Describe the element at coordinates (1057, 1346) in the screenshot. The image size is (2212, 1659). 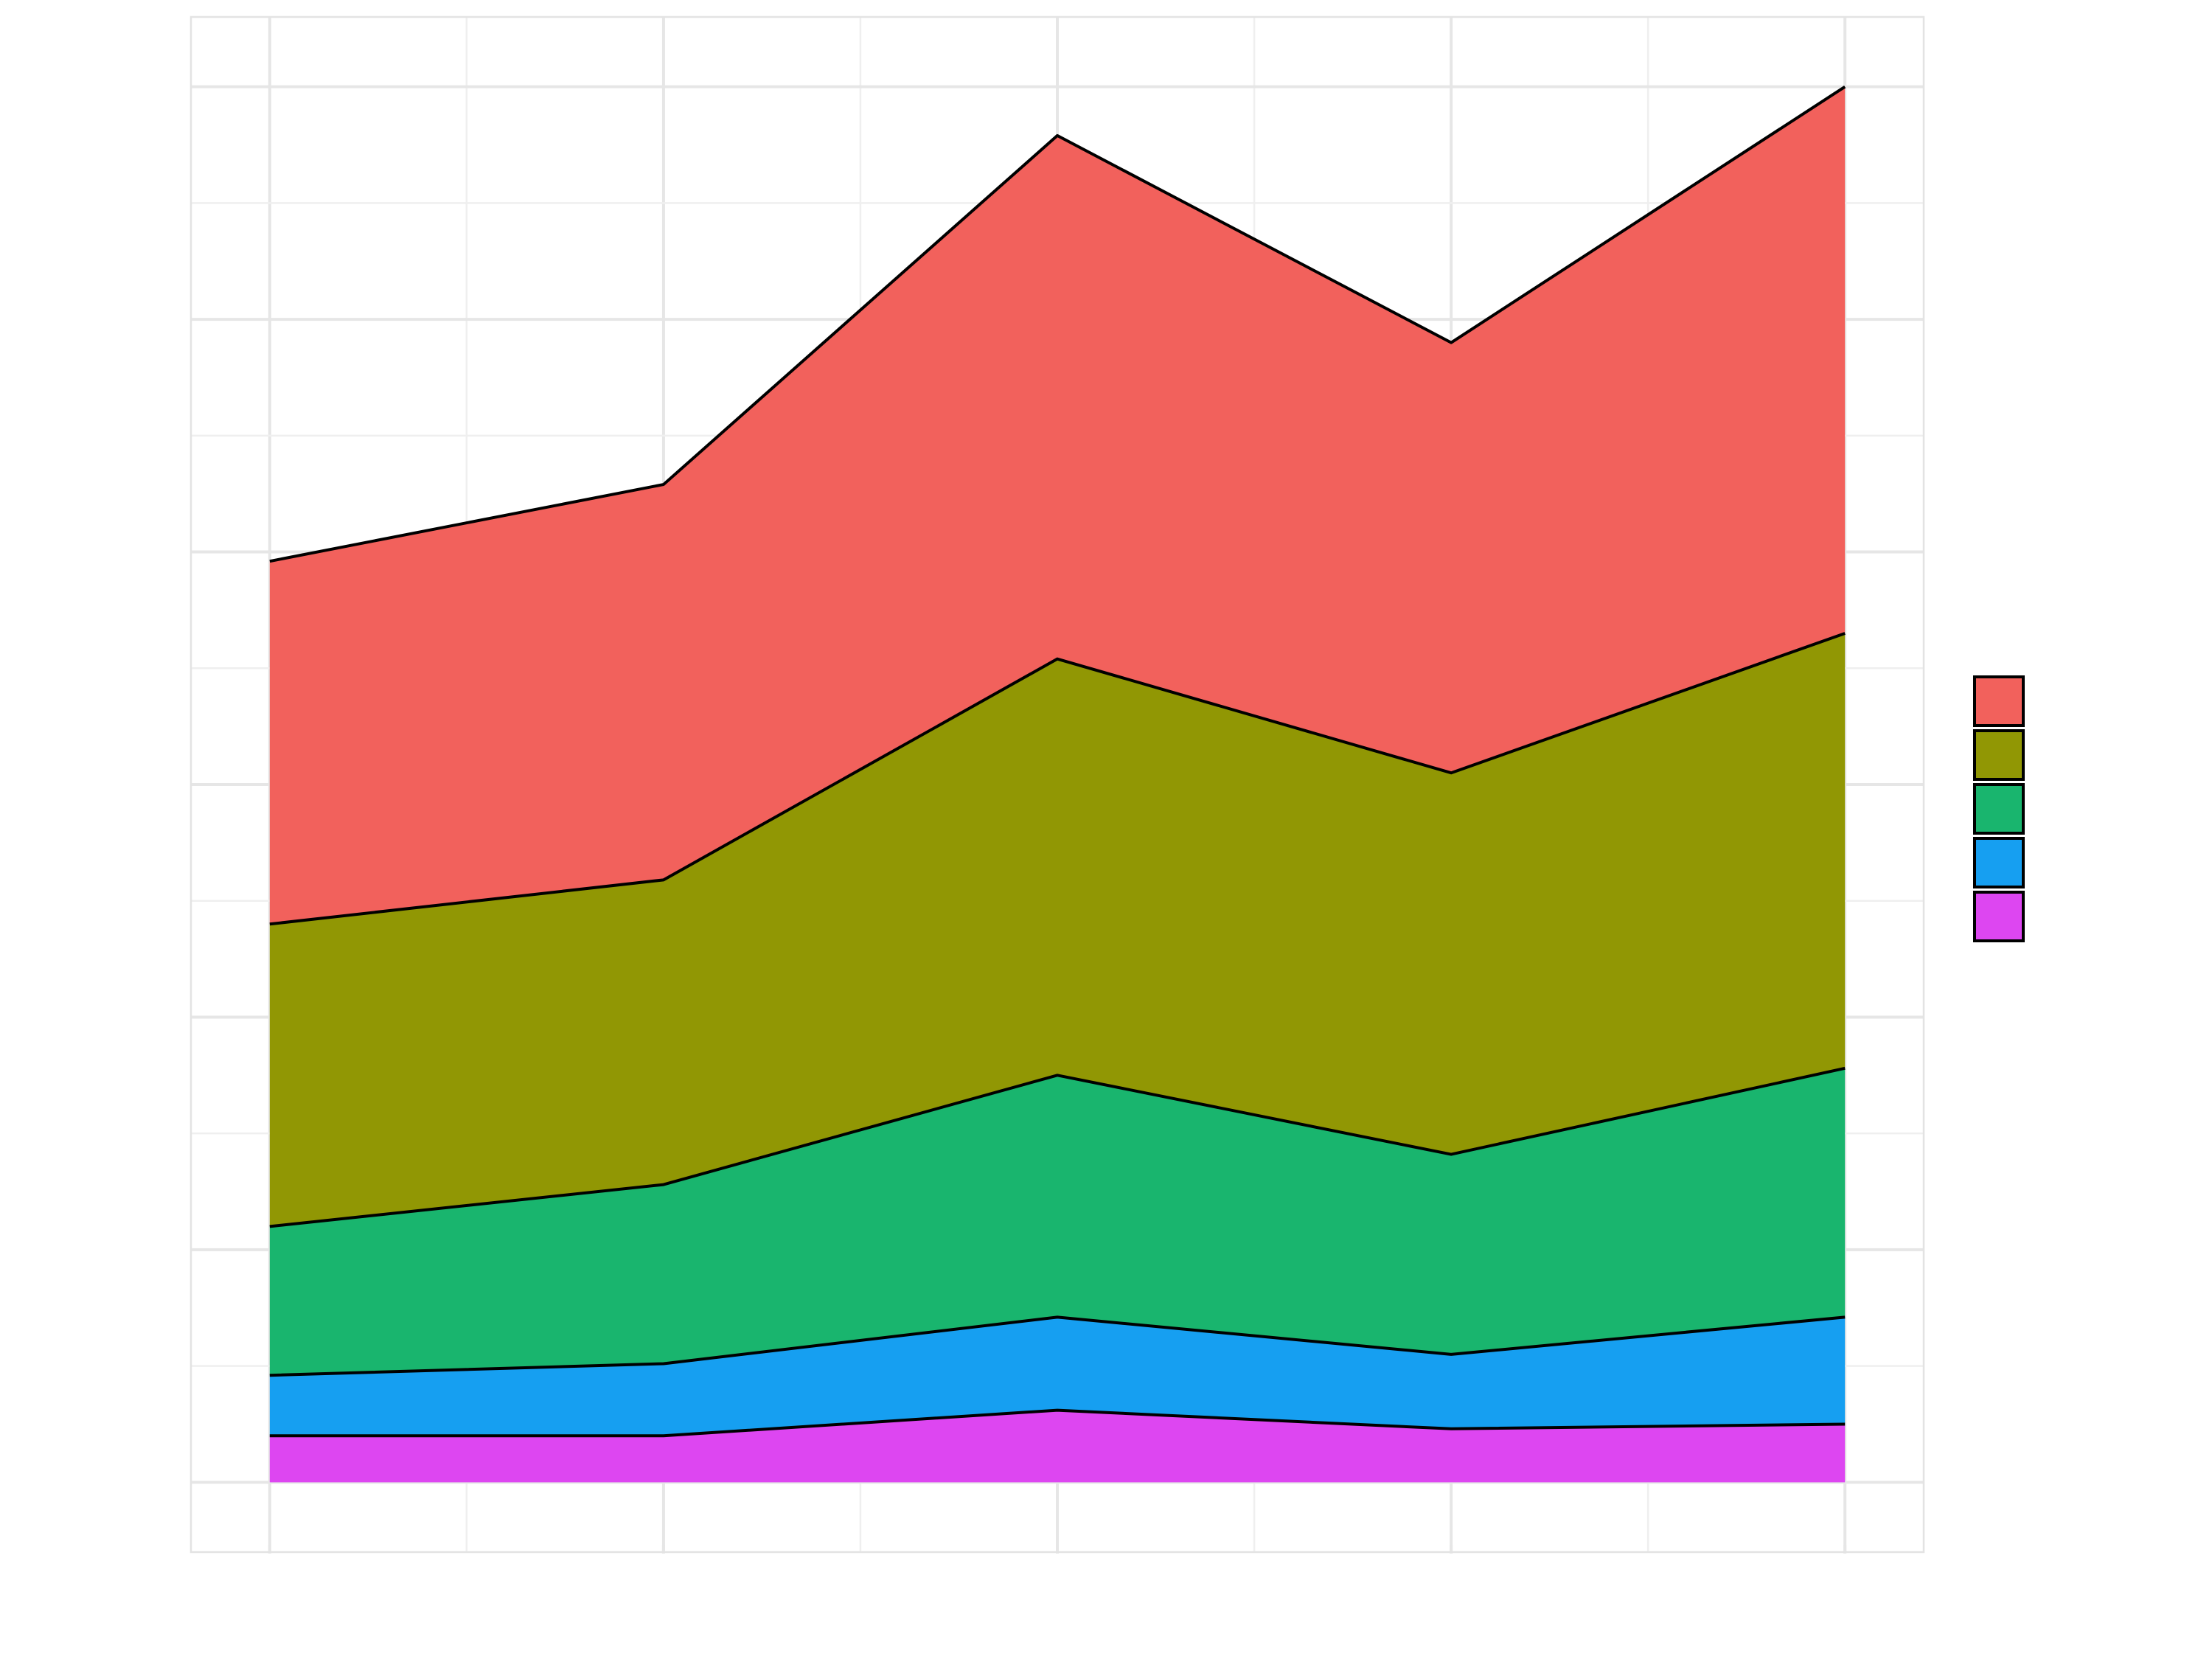
I see `series-2-outline` at that location.